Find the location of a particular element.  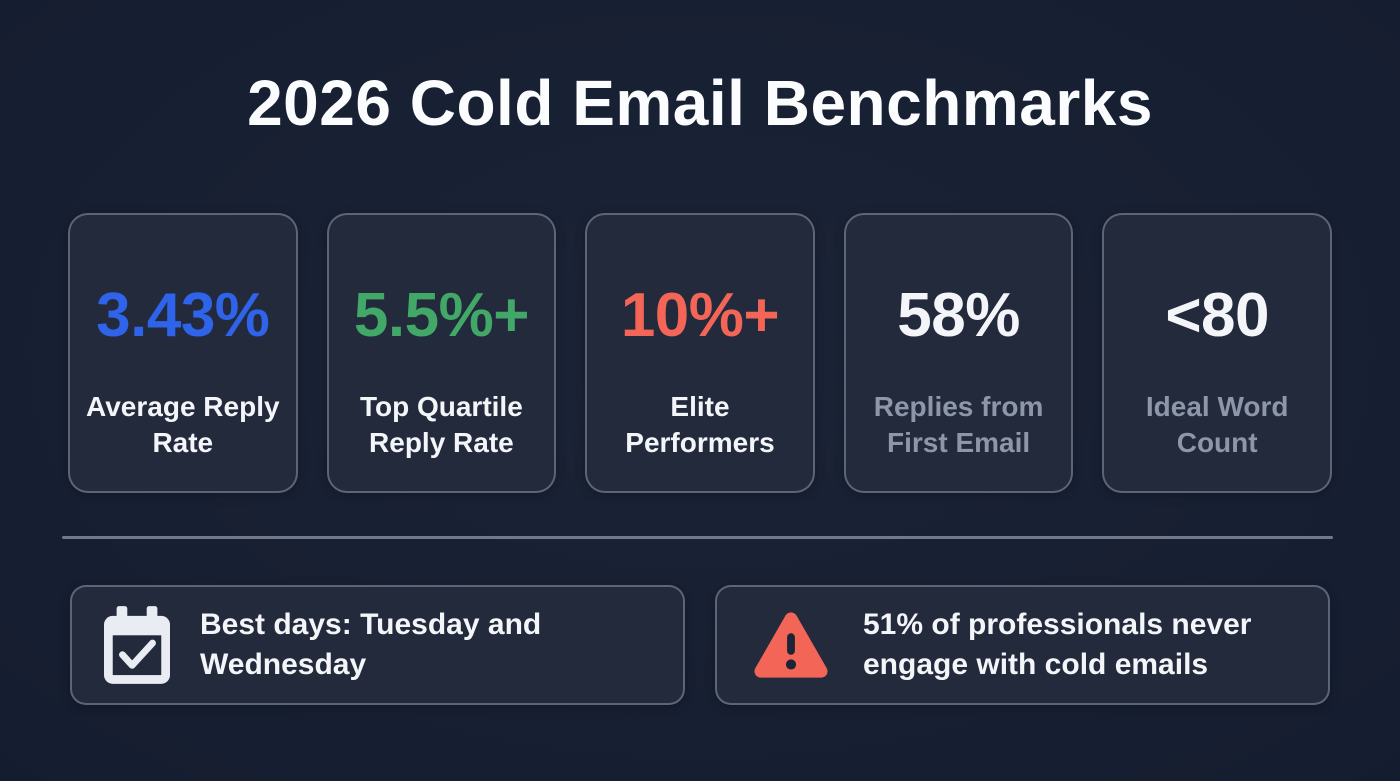

note-text: Best days: Tuesday and Wednesday is located at coordinates (371, 644).